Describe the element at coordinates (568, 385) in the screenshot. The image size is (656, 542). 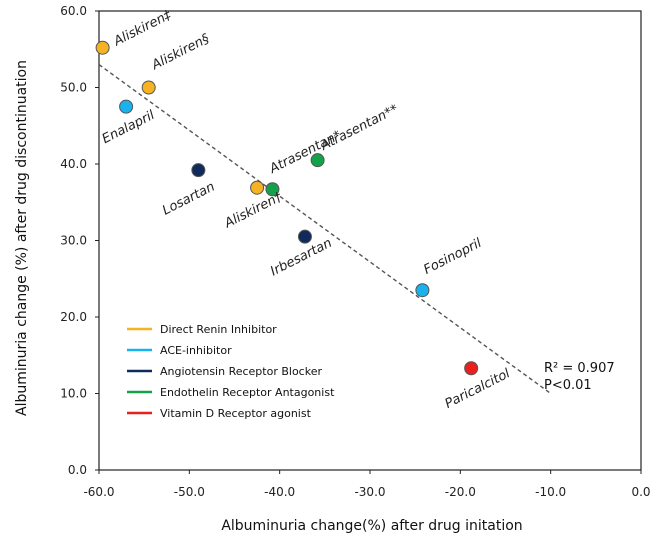
I see `p-value-annotation: P<0.01` at that location.